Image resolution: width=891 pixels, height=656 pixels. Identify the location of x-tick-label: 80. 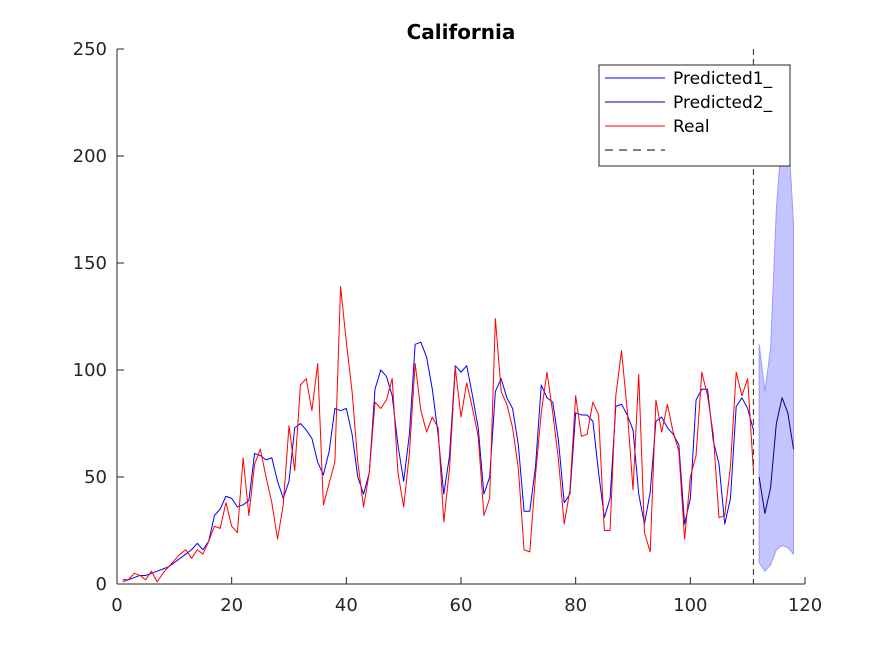
(575, 605).